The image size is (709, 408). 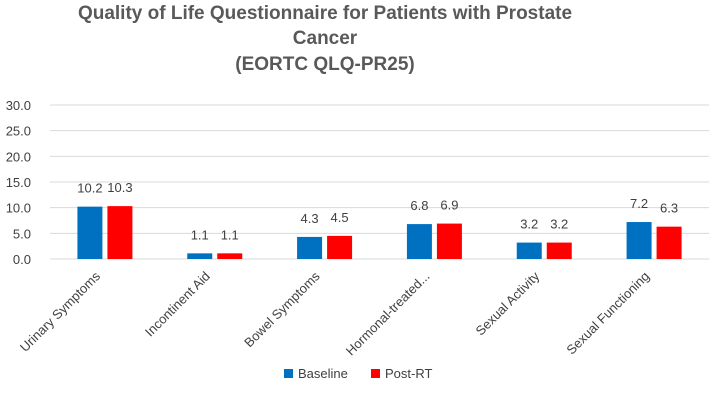 I want to click on chart-title-line-2: Cancer, so click(x=325, y=38).